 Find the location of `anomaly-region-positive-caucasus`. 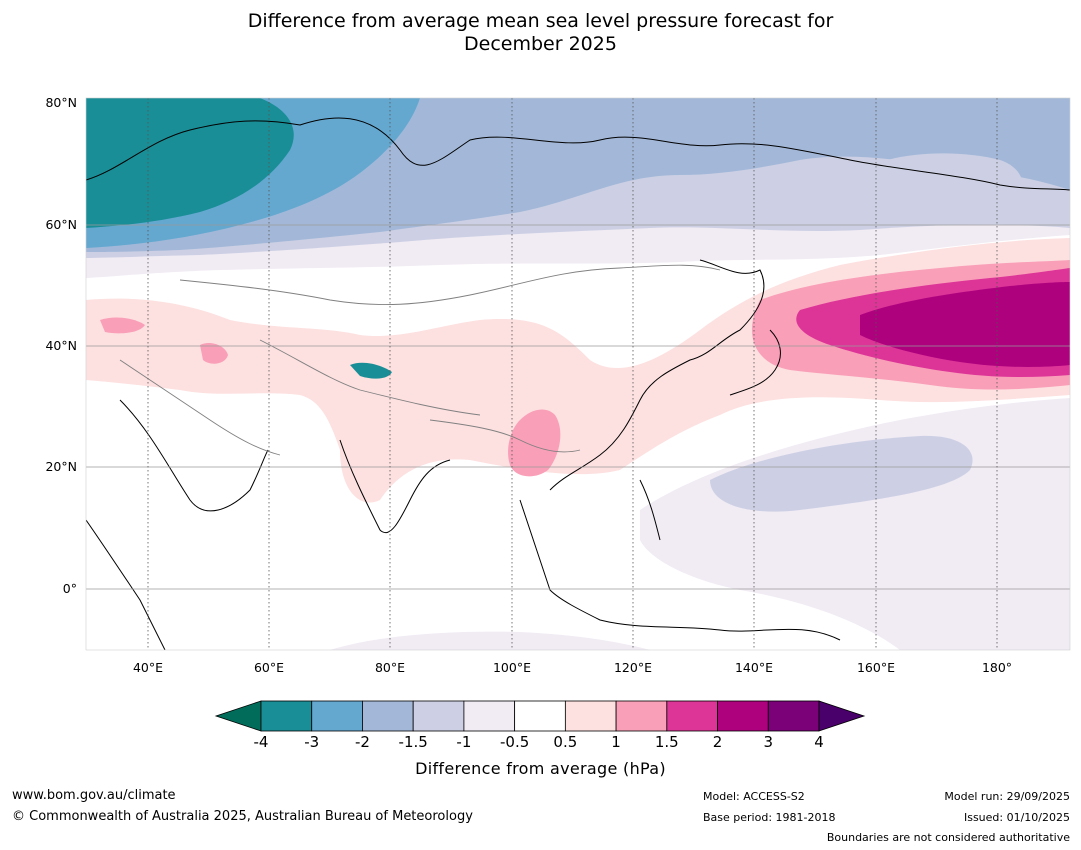

anomaly-region-positive-caucasus is located at coordinates (214, 353).